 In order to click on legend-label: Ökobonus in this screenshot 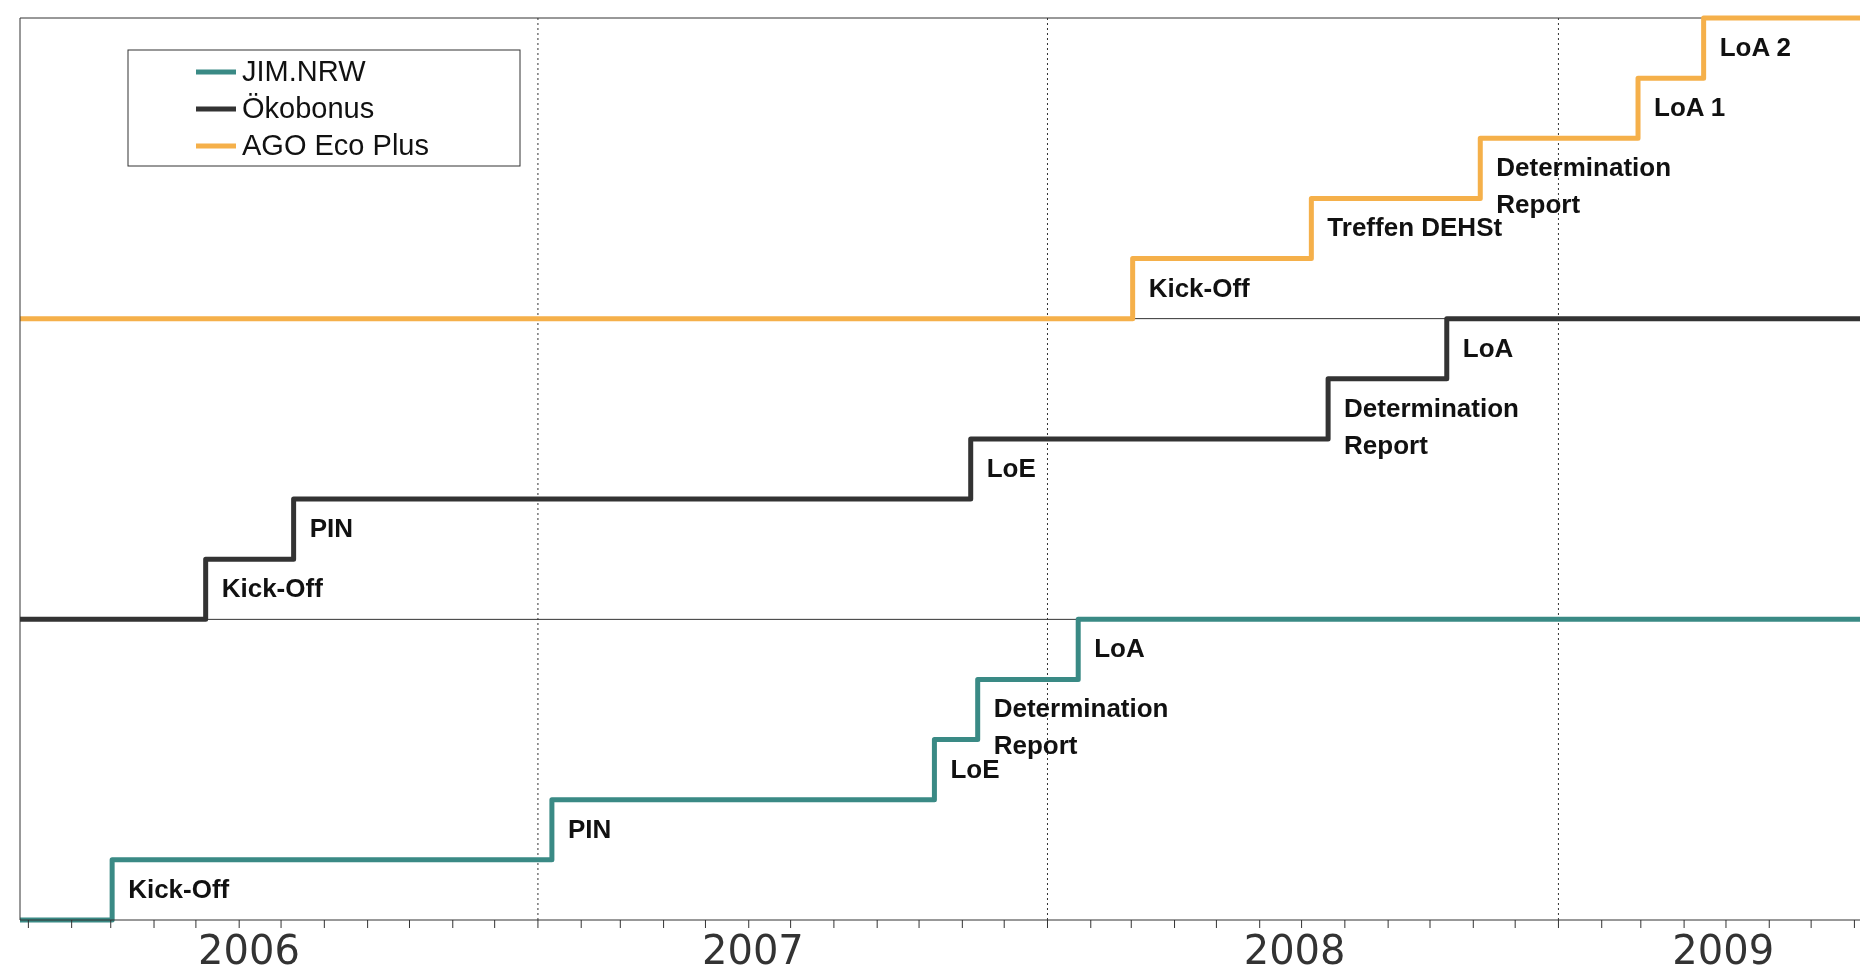, I will do `click(308, 108)`.